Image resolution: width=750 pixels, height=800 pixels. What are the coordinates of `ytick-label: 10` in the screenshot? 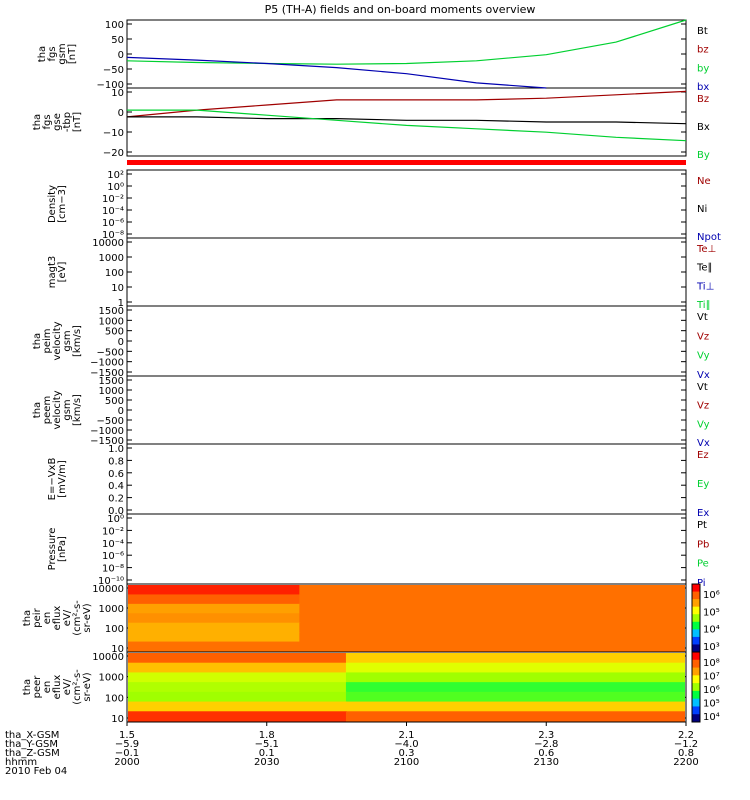 It's located at (117, 649).